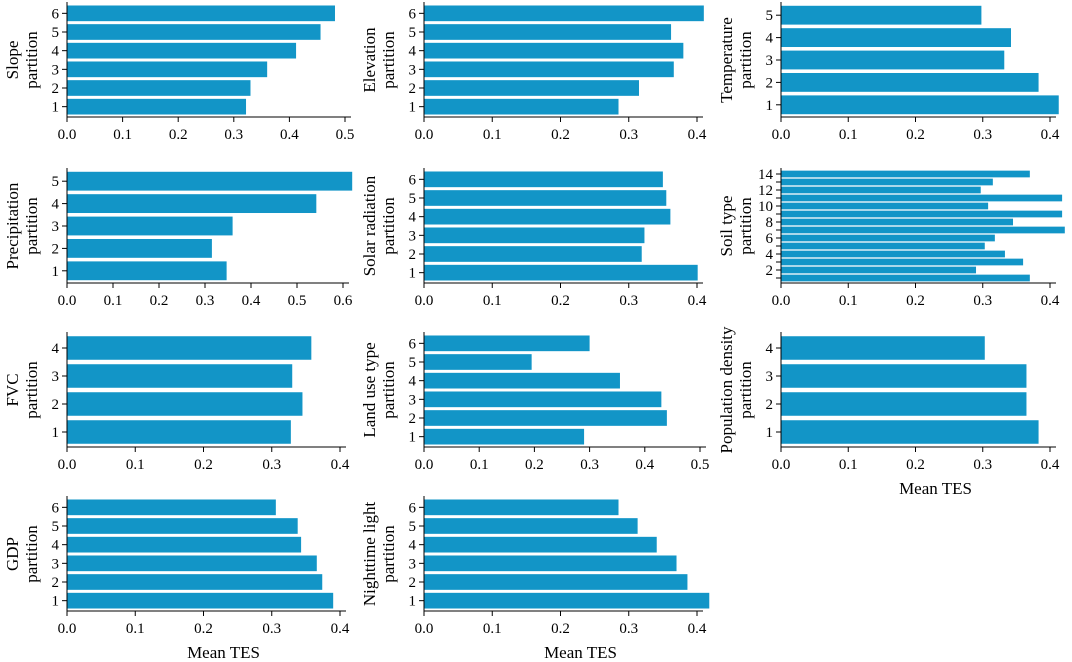 The width and height of the screenshot is (1072, 662). What do you see at coordinates (915, 465) in the screenshot?
I see `population-xtick-label-2: 0.2` at bounding box center [915, 465].